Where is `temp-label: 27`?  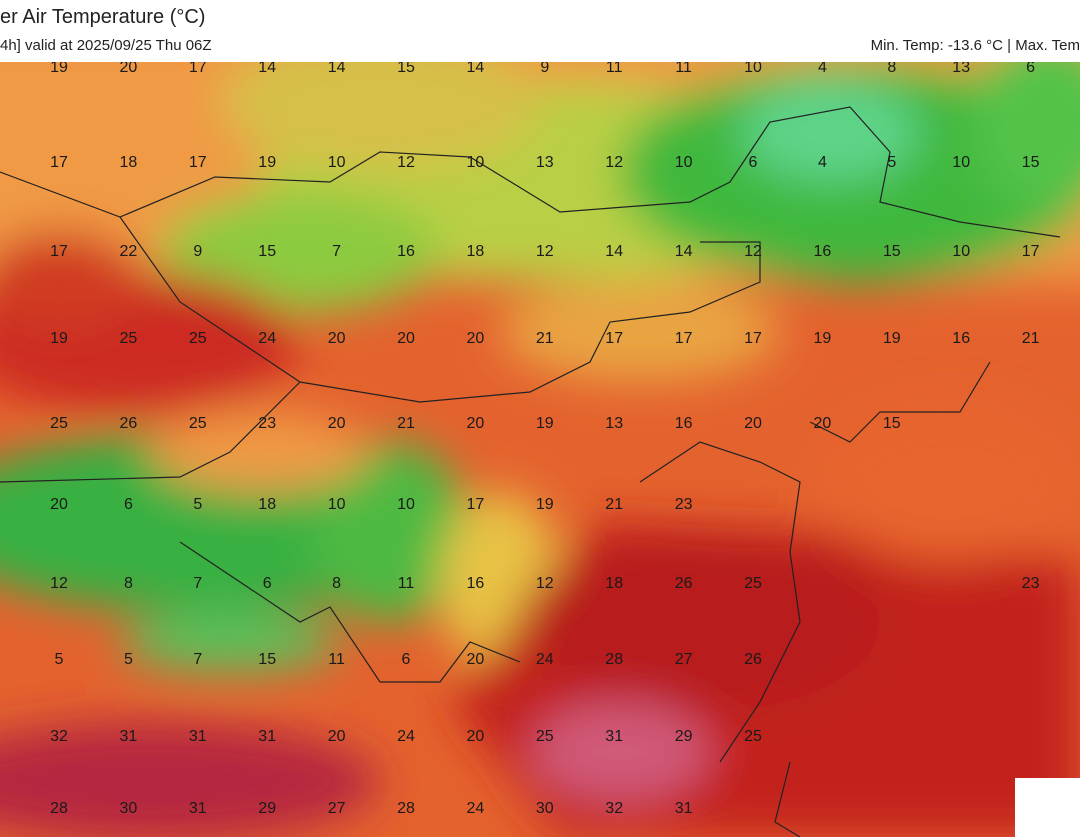
temp-label: 27 is located at coordinates (684, 659).